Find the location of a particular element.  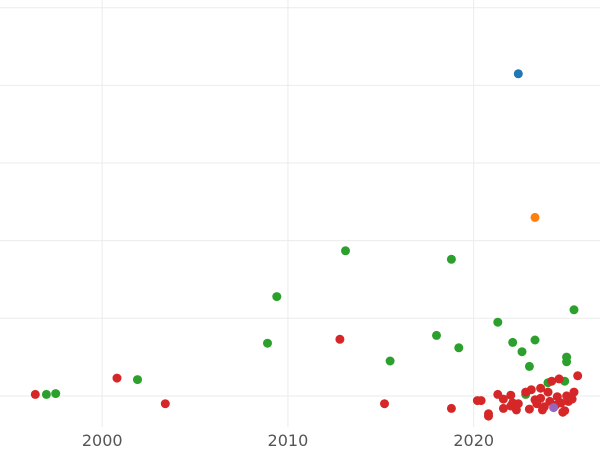

series-orange is located at coordinates (535, 217).